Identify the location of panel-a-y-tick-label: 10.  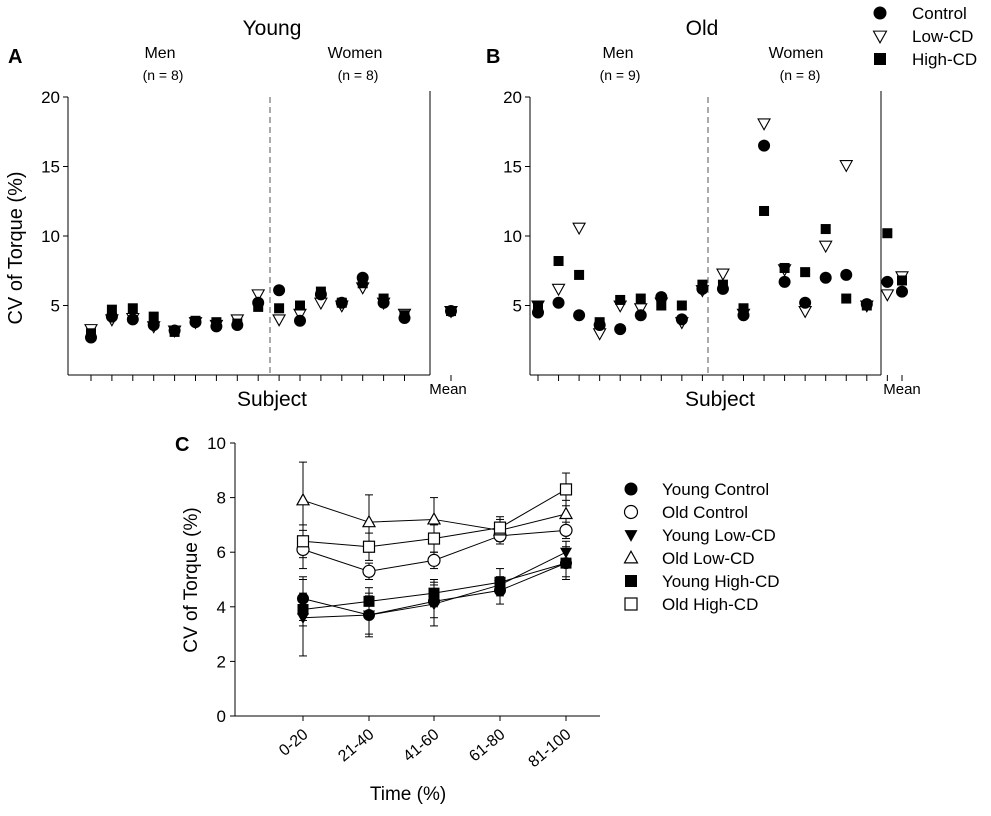
(50, 236).